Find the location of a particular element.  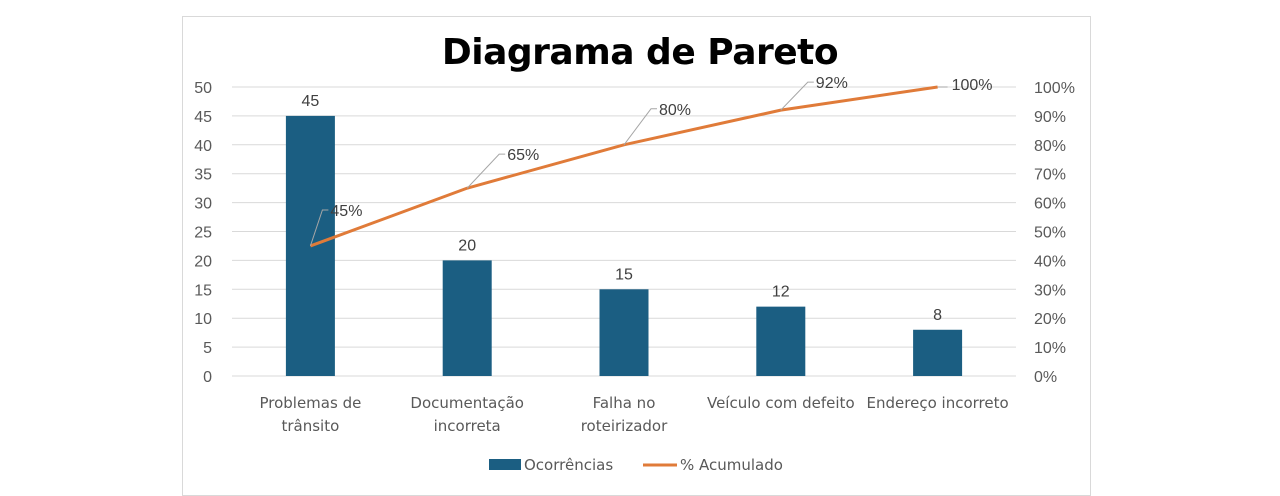

y-left-tick: 45 is located at coordinates (203, 117).